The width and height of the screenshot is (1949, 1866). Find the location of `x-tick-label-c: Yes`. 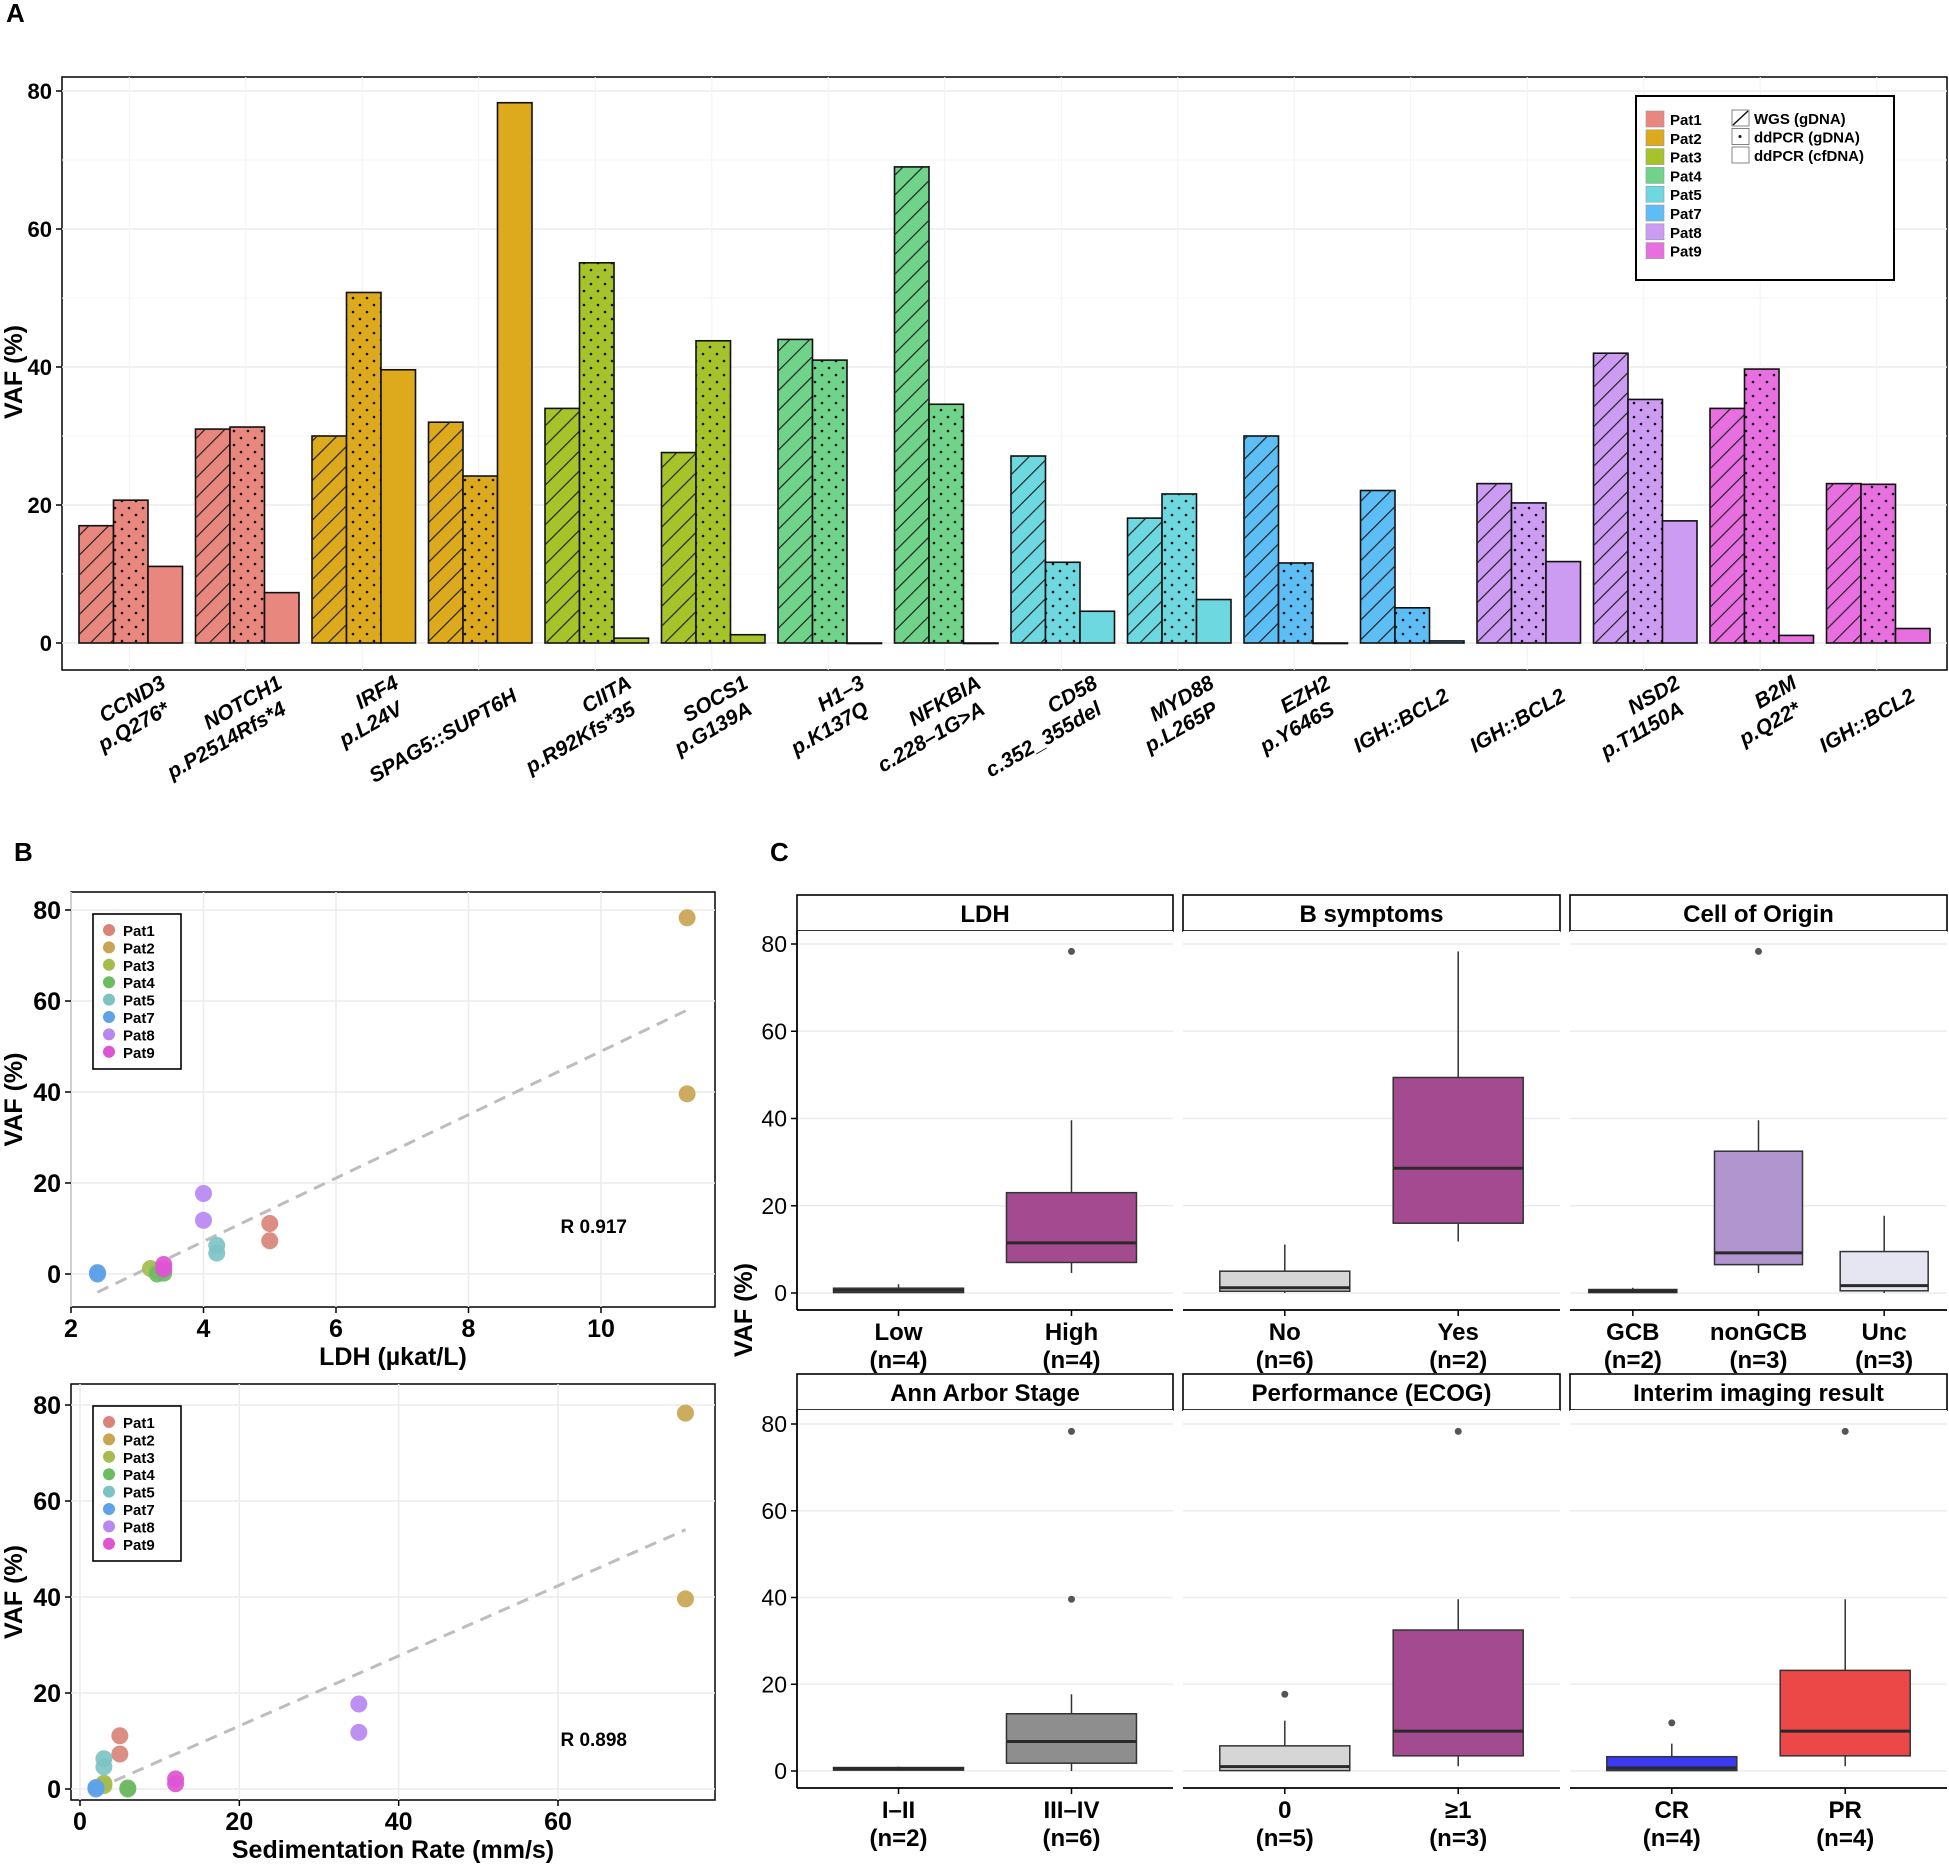

x-tick-label-c: Yes is located at coordinates (1458, 1332).